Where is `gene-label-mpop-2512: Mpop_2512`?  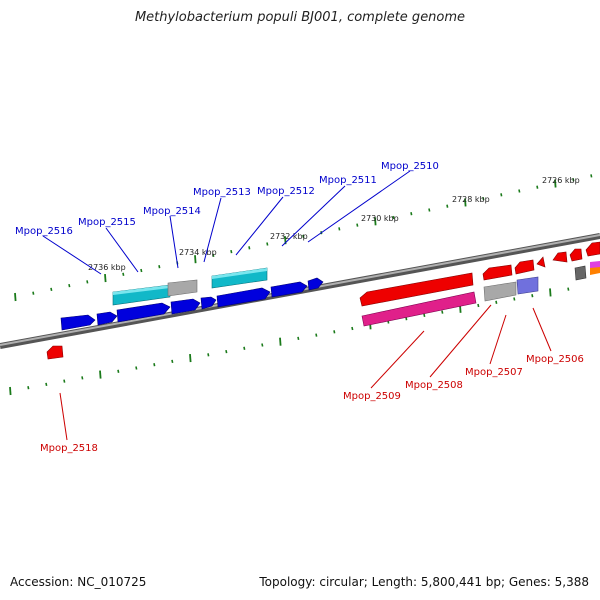
gene-label-mpop-2512: Mpop_2512 is located at coordinates (286, 191).